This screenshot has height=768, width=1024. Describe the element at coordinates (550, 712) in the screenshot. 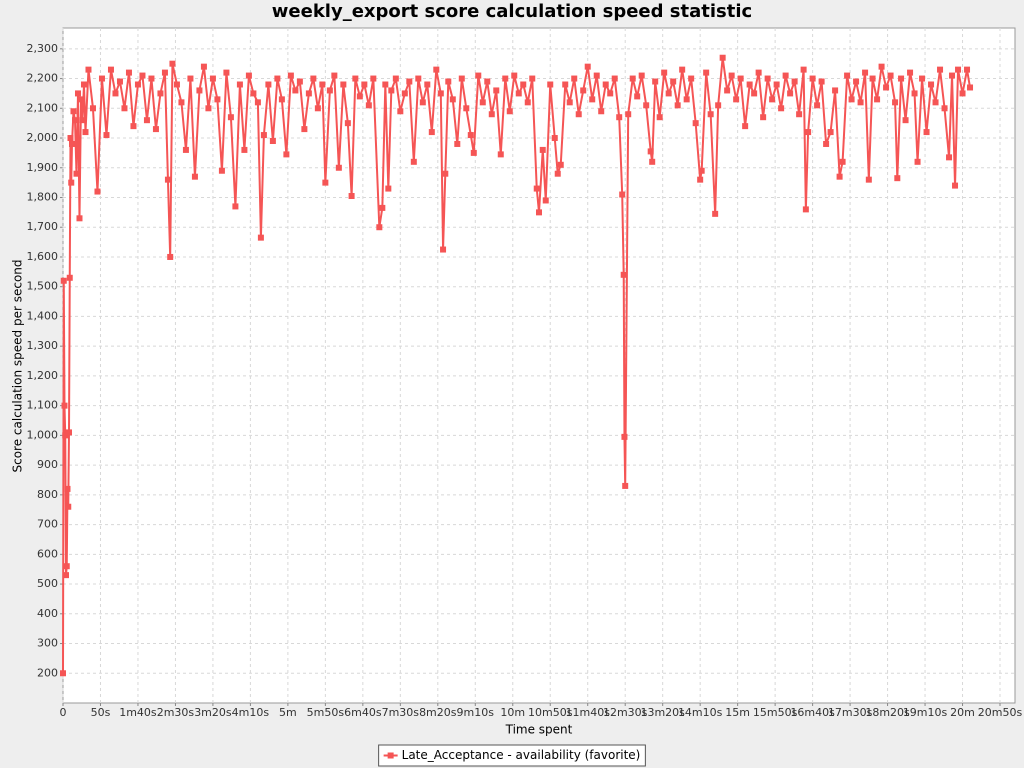

I see `x-tick-label: 10m50s` at that location.